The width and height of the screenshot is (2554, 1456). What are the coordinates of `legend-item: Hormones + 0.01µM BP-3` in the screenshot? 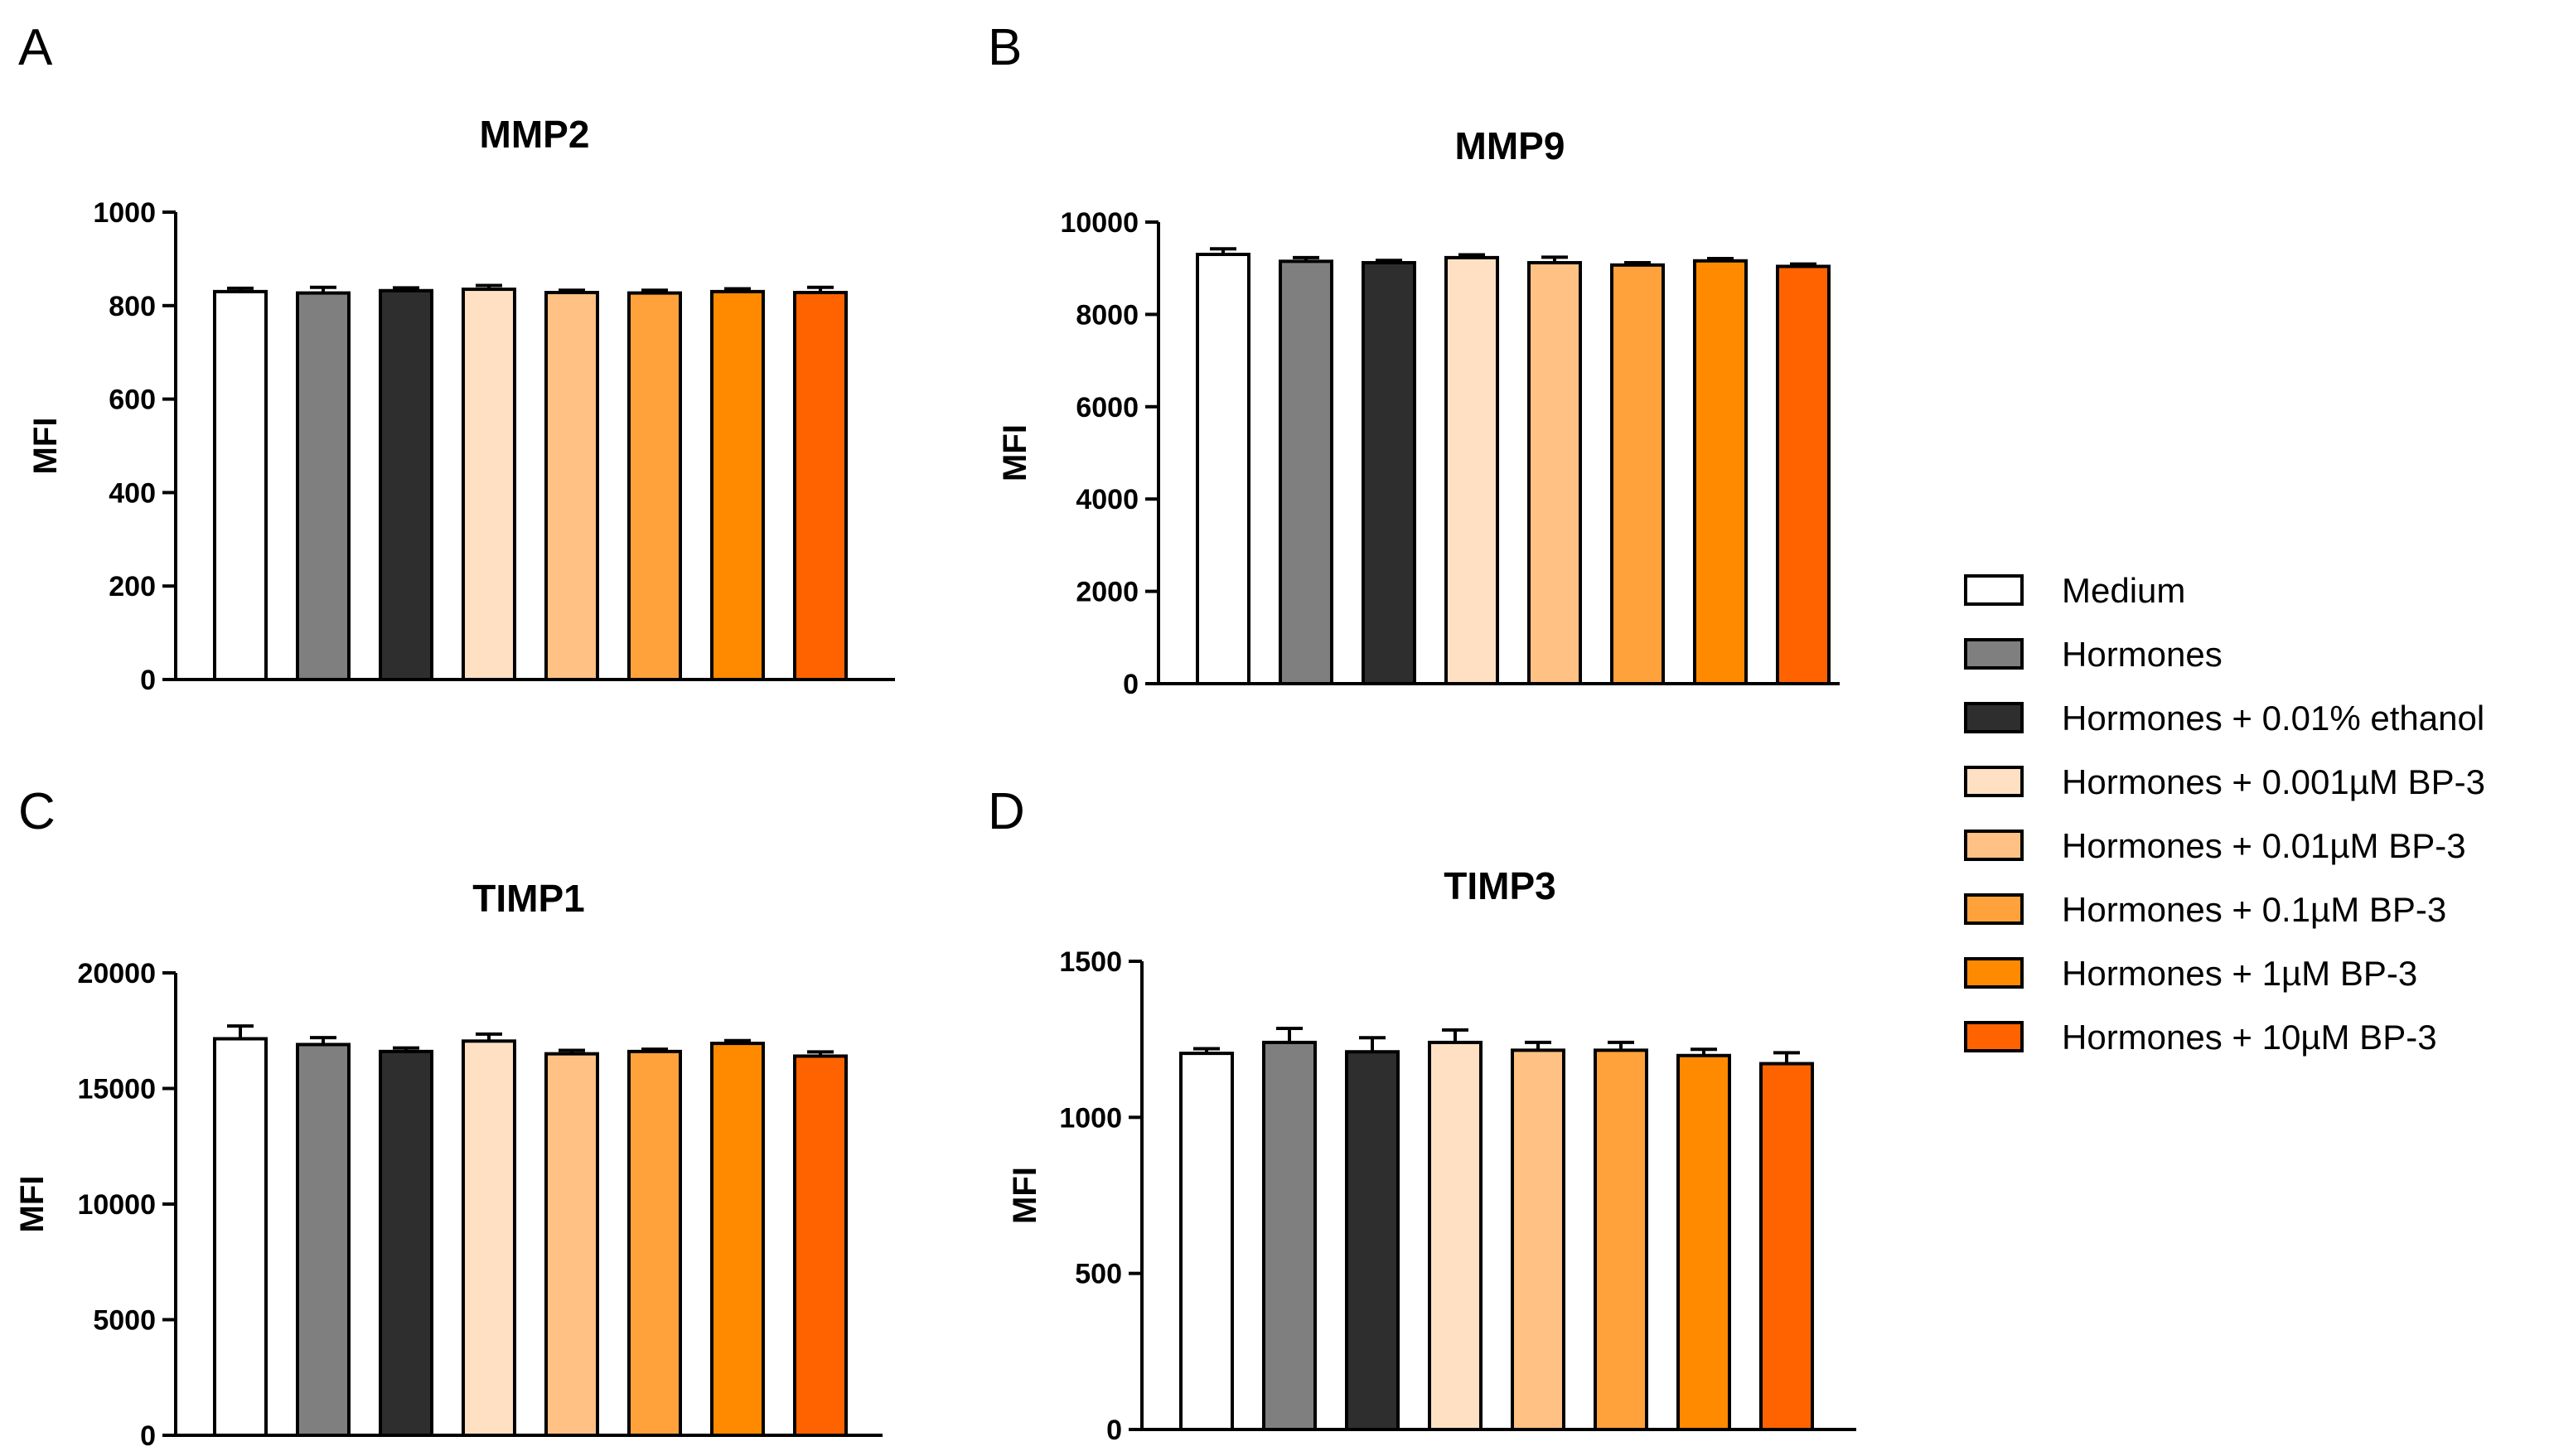 It's located at (2215, 845).